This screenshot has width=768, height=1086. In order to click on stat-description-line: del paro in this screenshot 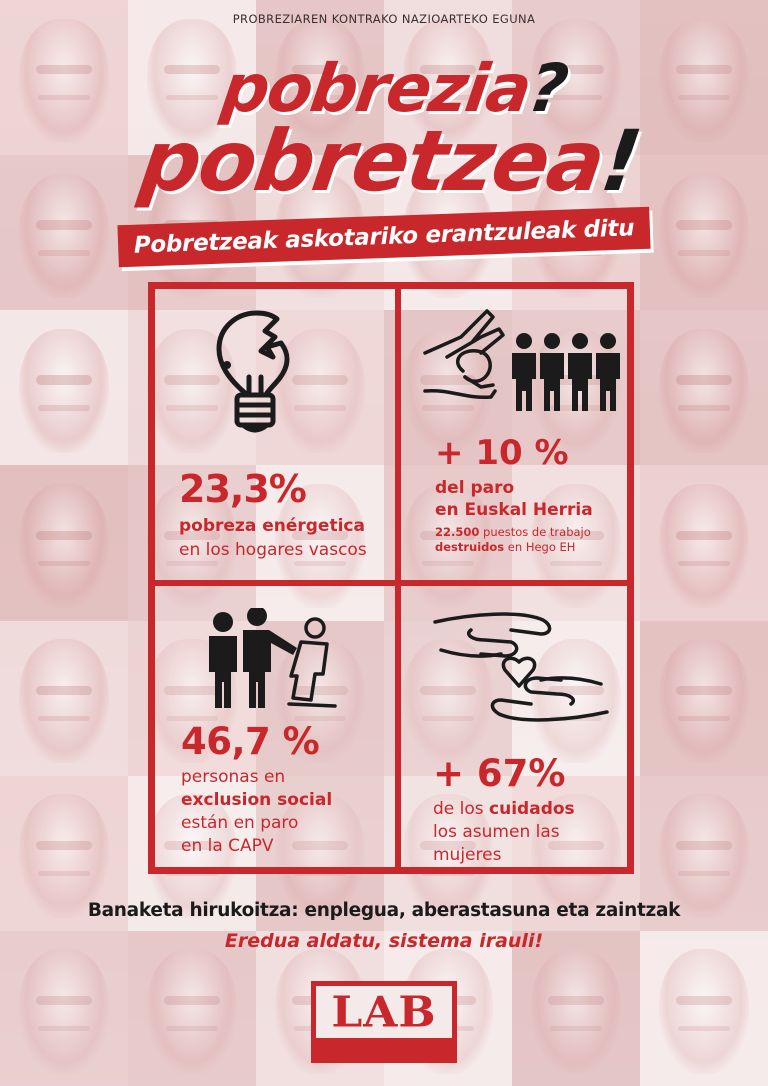, I will do `click(475, 488)`.